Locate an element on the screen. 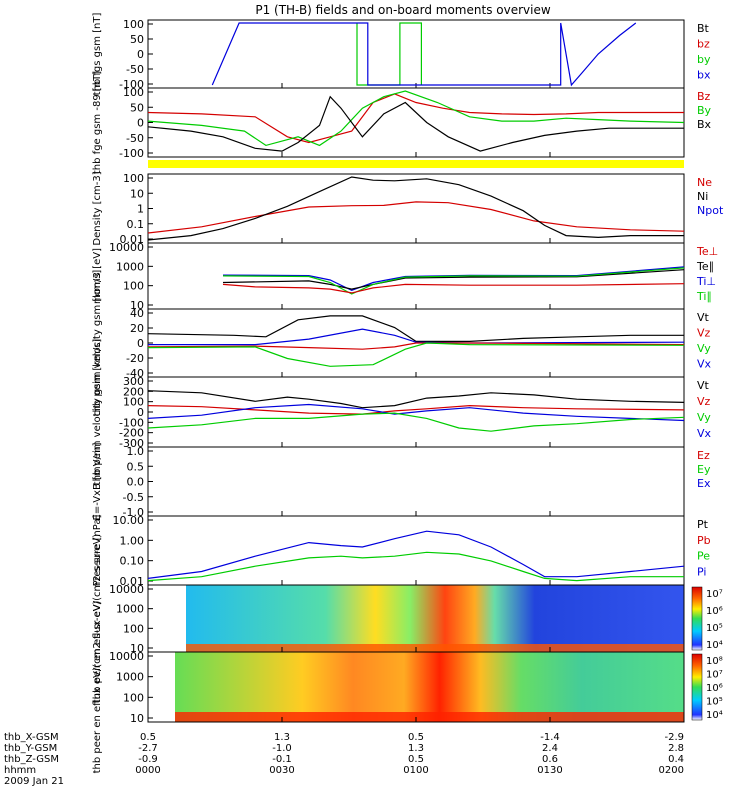  y-tick-label: -100 is located at coordinates (131, 153).